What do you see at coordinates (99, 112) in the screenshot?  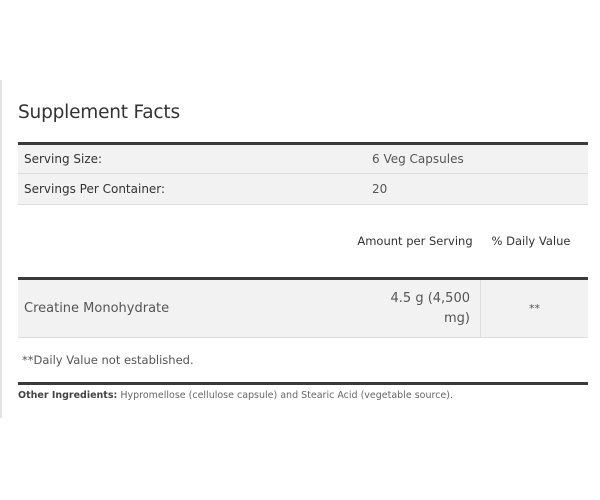 I see `page-title: Supplement Facts` at bounding box center [99, 112].